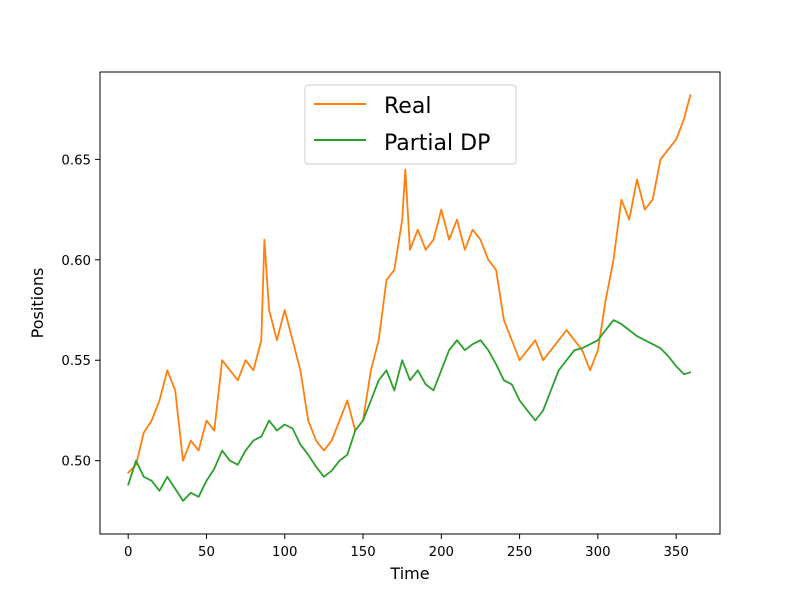 The image size is (800, 600). What do you see at coordinates (128, 552) in the screenshot?
I see `x-tick-label: 0` at bounding box center [128, 552].